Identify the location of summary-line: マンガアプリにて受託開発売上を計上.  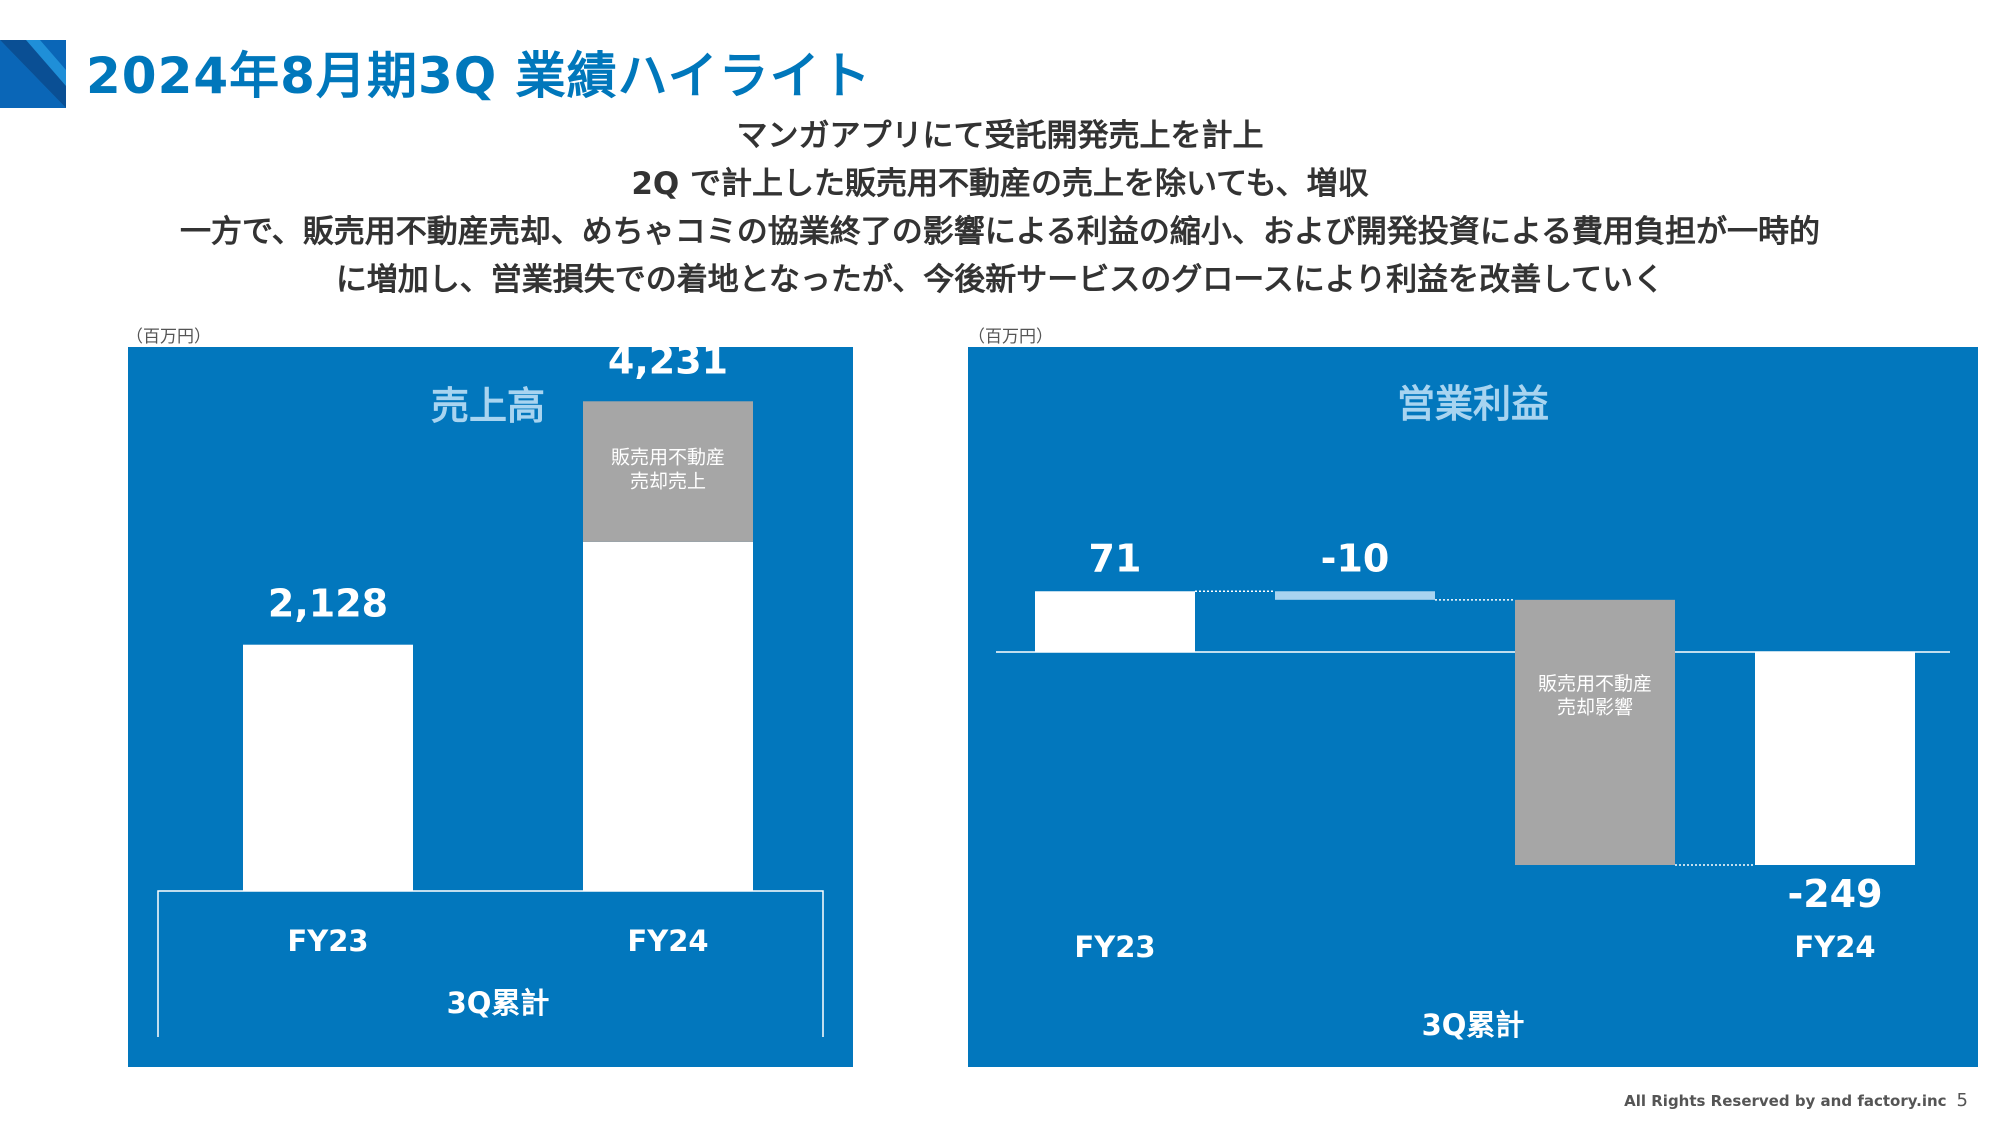
(1000, 136).